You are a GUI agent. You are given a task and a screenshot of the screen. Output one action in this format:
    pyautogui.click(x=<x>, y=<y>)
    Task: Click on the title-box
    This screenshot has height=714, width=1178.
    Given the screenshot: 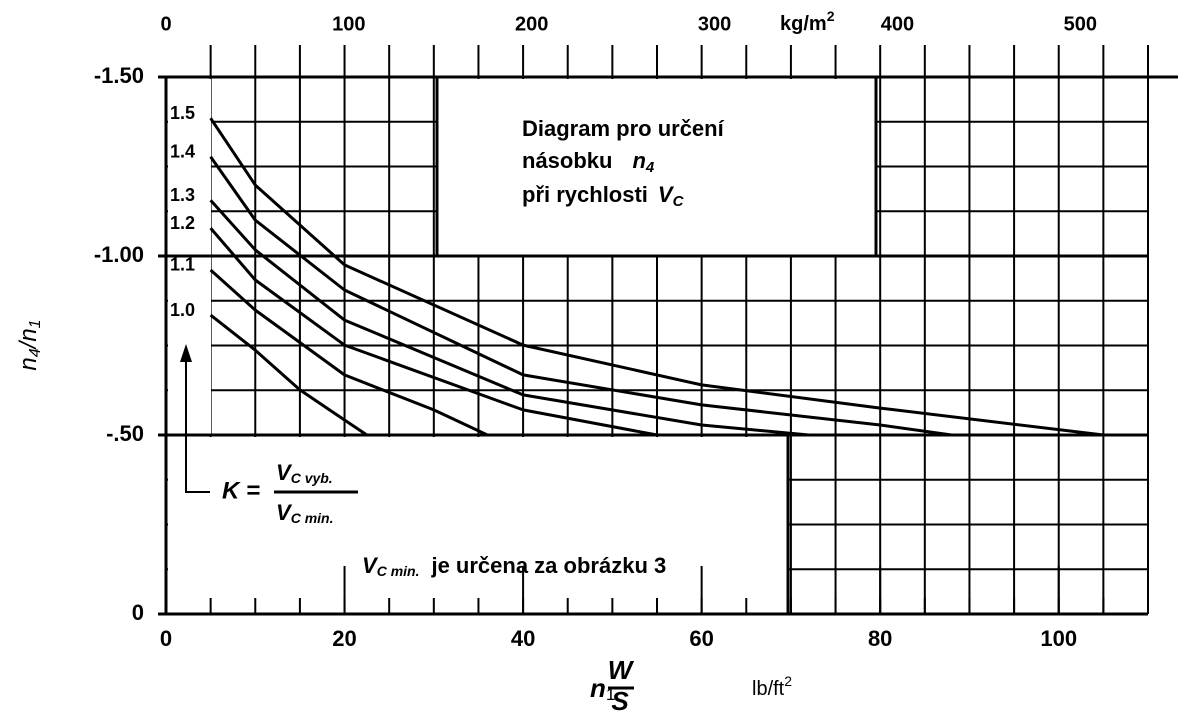 What is the action you would take?
    pyautogui.click(x=656, y=167)
    